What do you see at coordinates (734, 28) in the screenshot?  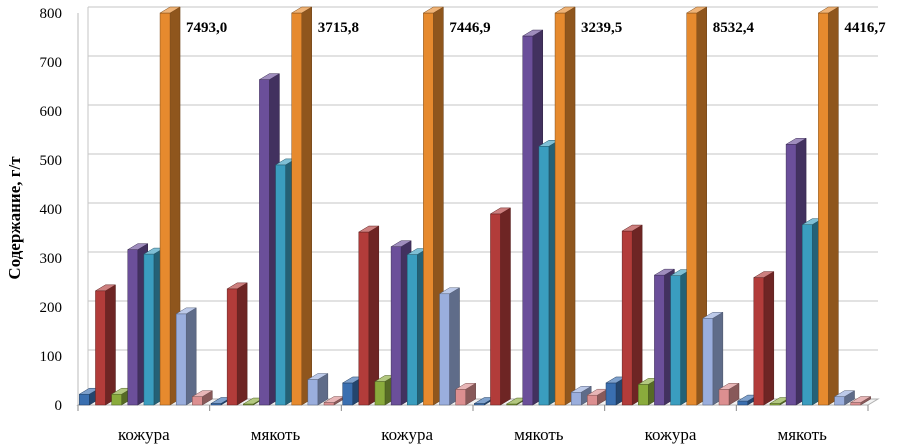 I see `data-label: 8532,4` at bounding box center [734, 28].